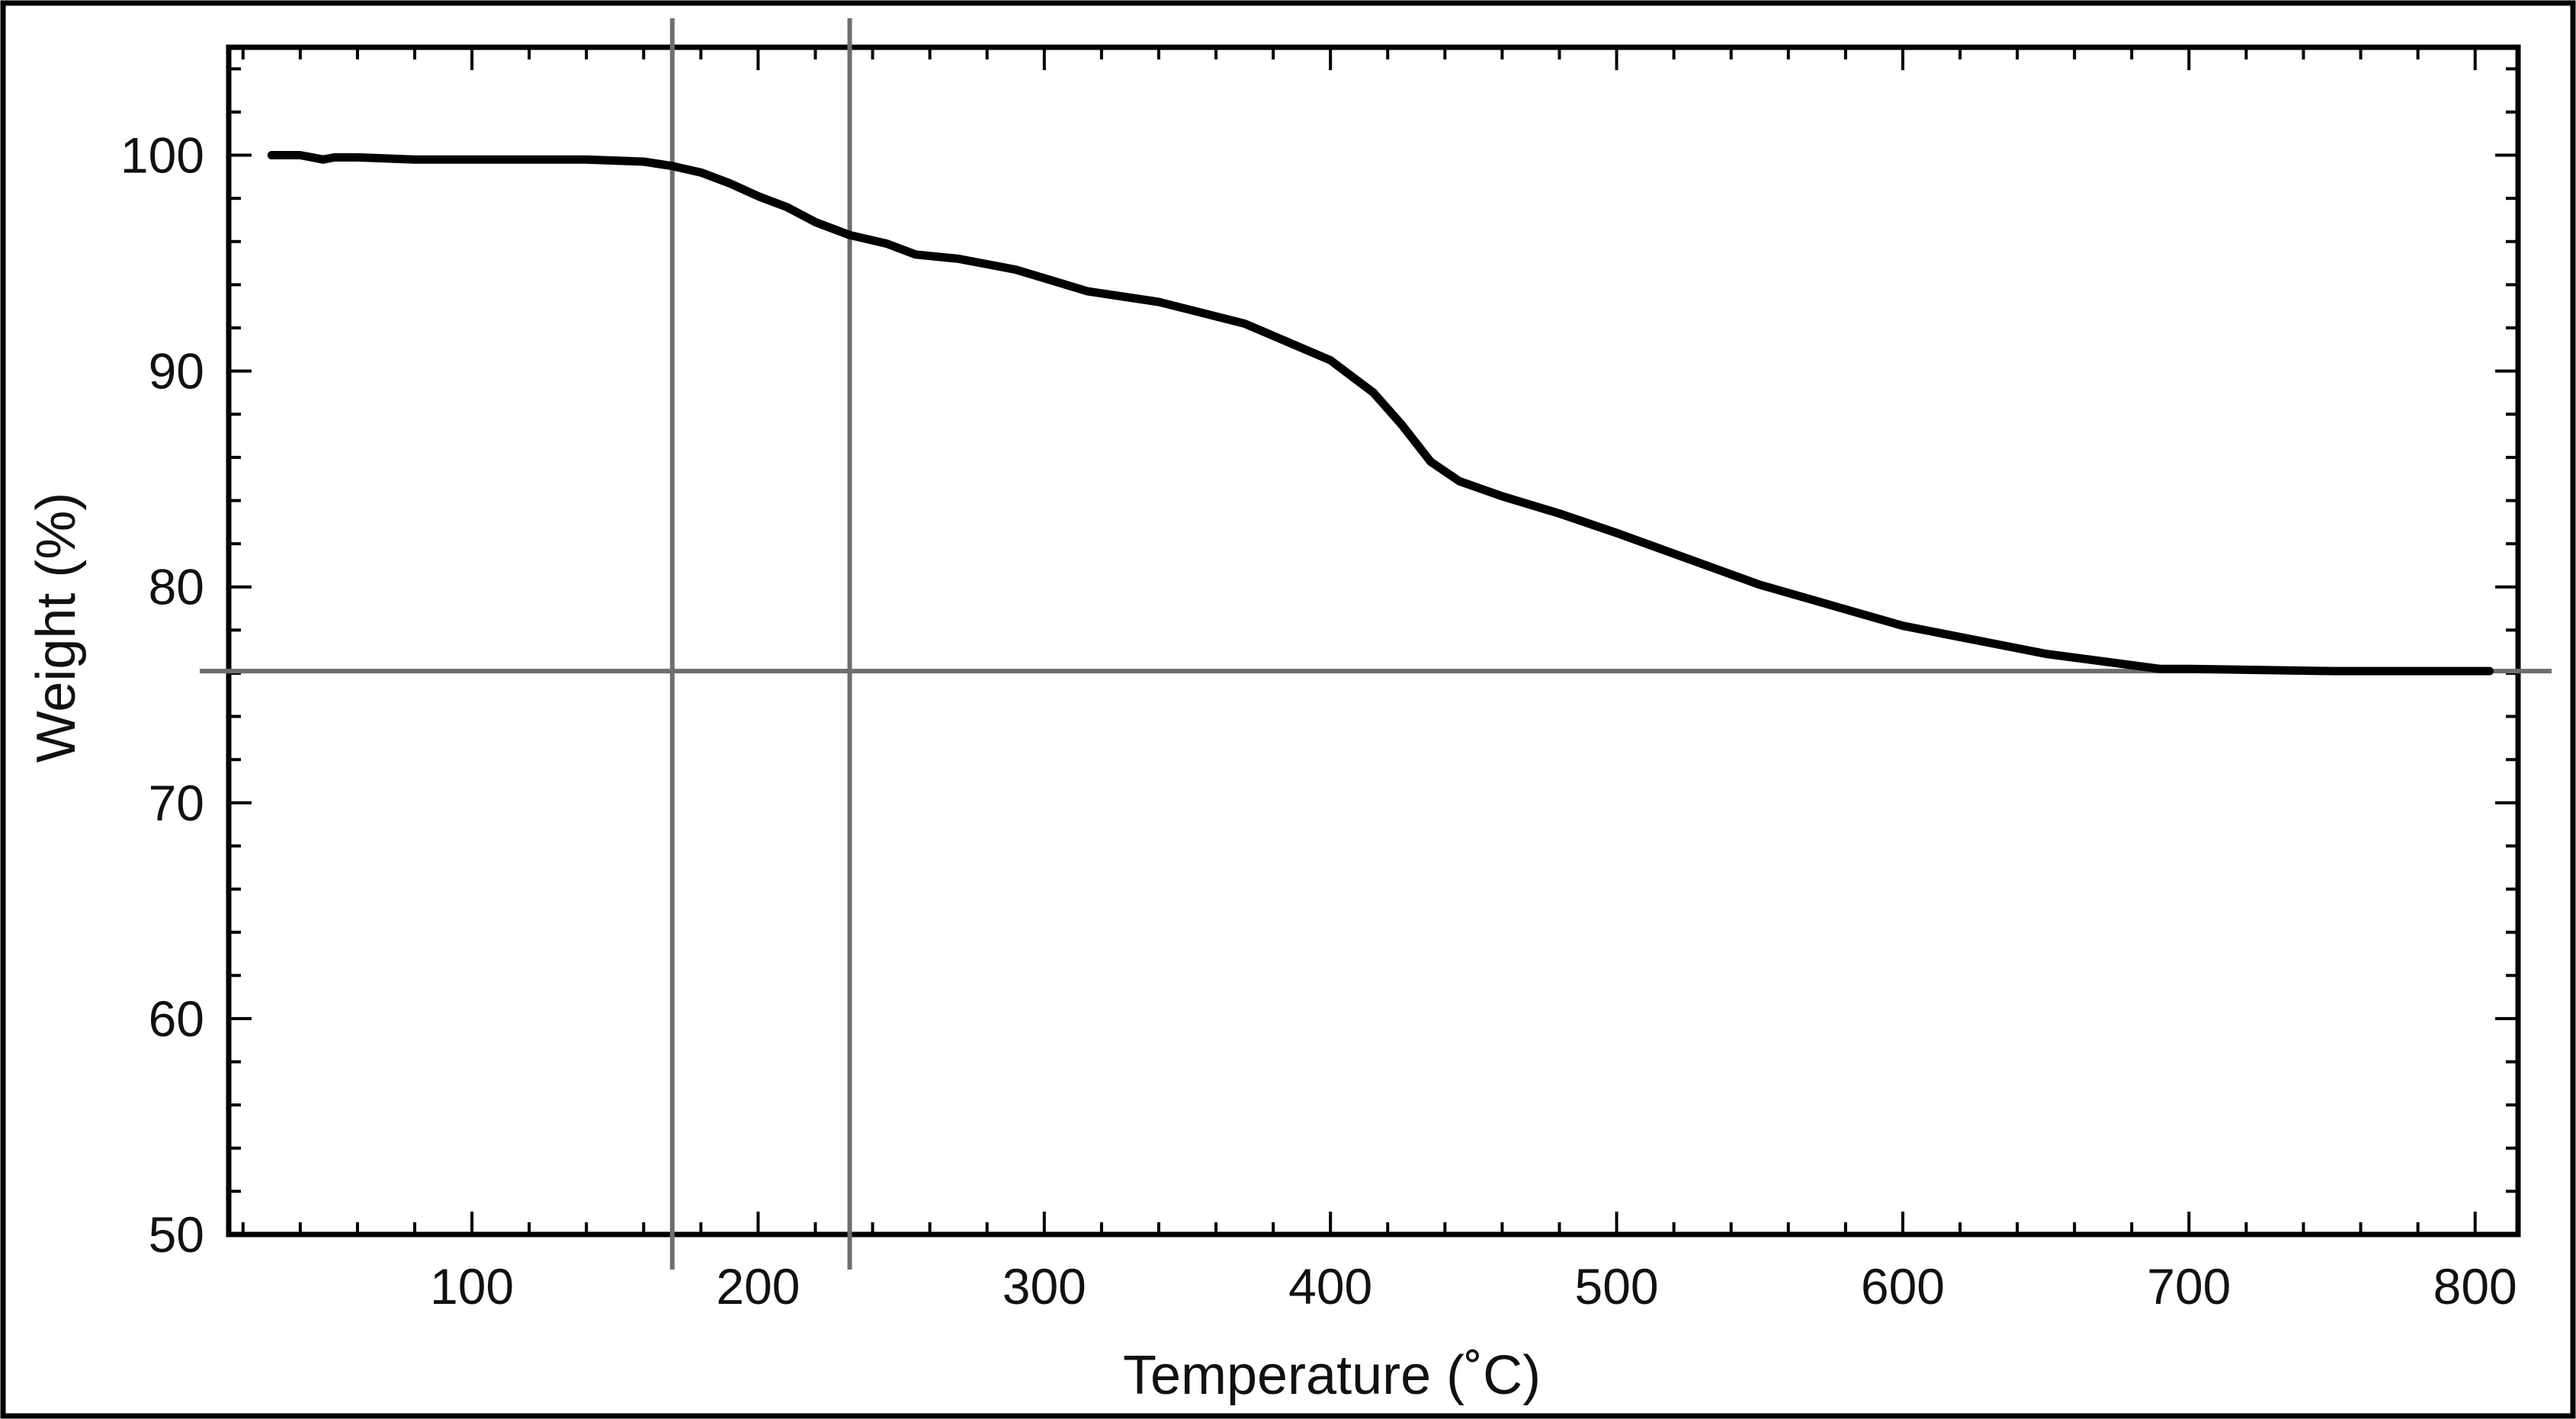  Describe the element at coordinates (176, 371) in the screenshot. I see `y-tick-label: 90` at that location.